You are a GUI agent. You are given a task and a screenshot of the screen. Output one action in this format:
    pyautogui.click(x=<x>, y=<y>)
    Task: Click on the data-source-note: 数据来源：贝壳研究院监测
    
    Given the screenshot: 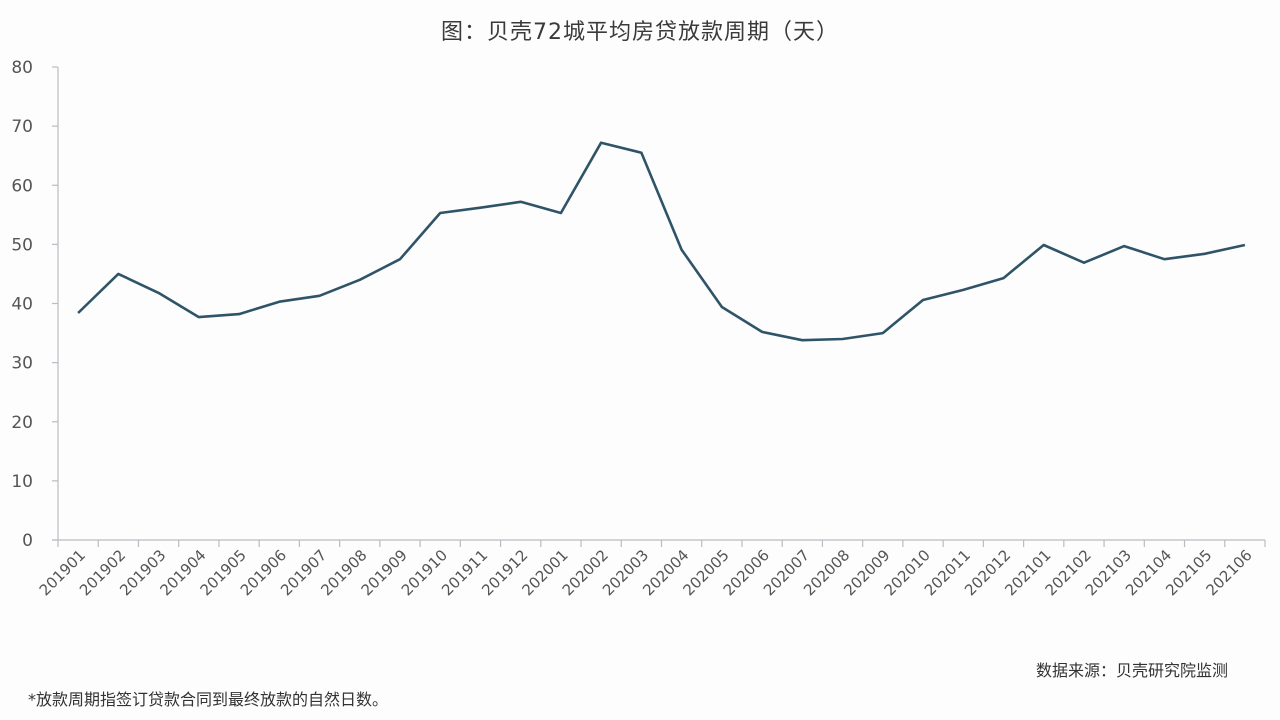 What is the action you would take?
    pyautogui.click(x=1131, y=670)
    